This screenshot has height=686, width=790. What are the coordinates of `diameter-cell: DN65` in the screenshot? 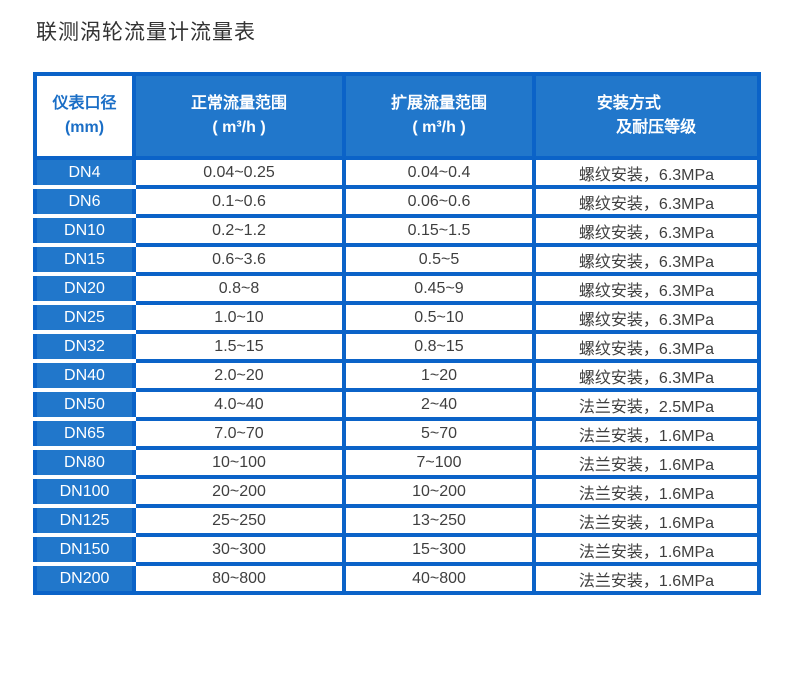 It's located at (84, 433).